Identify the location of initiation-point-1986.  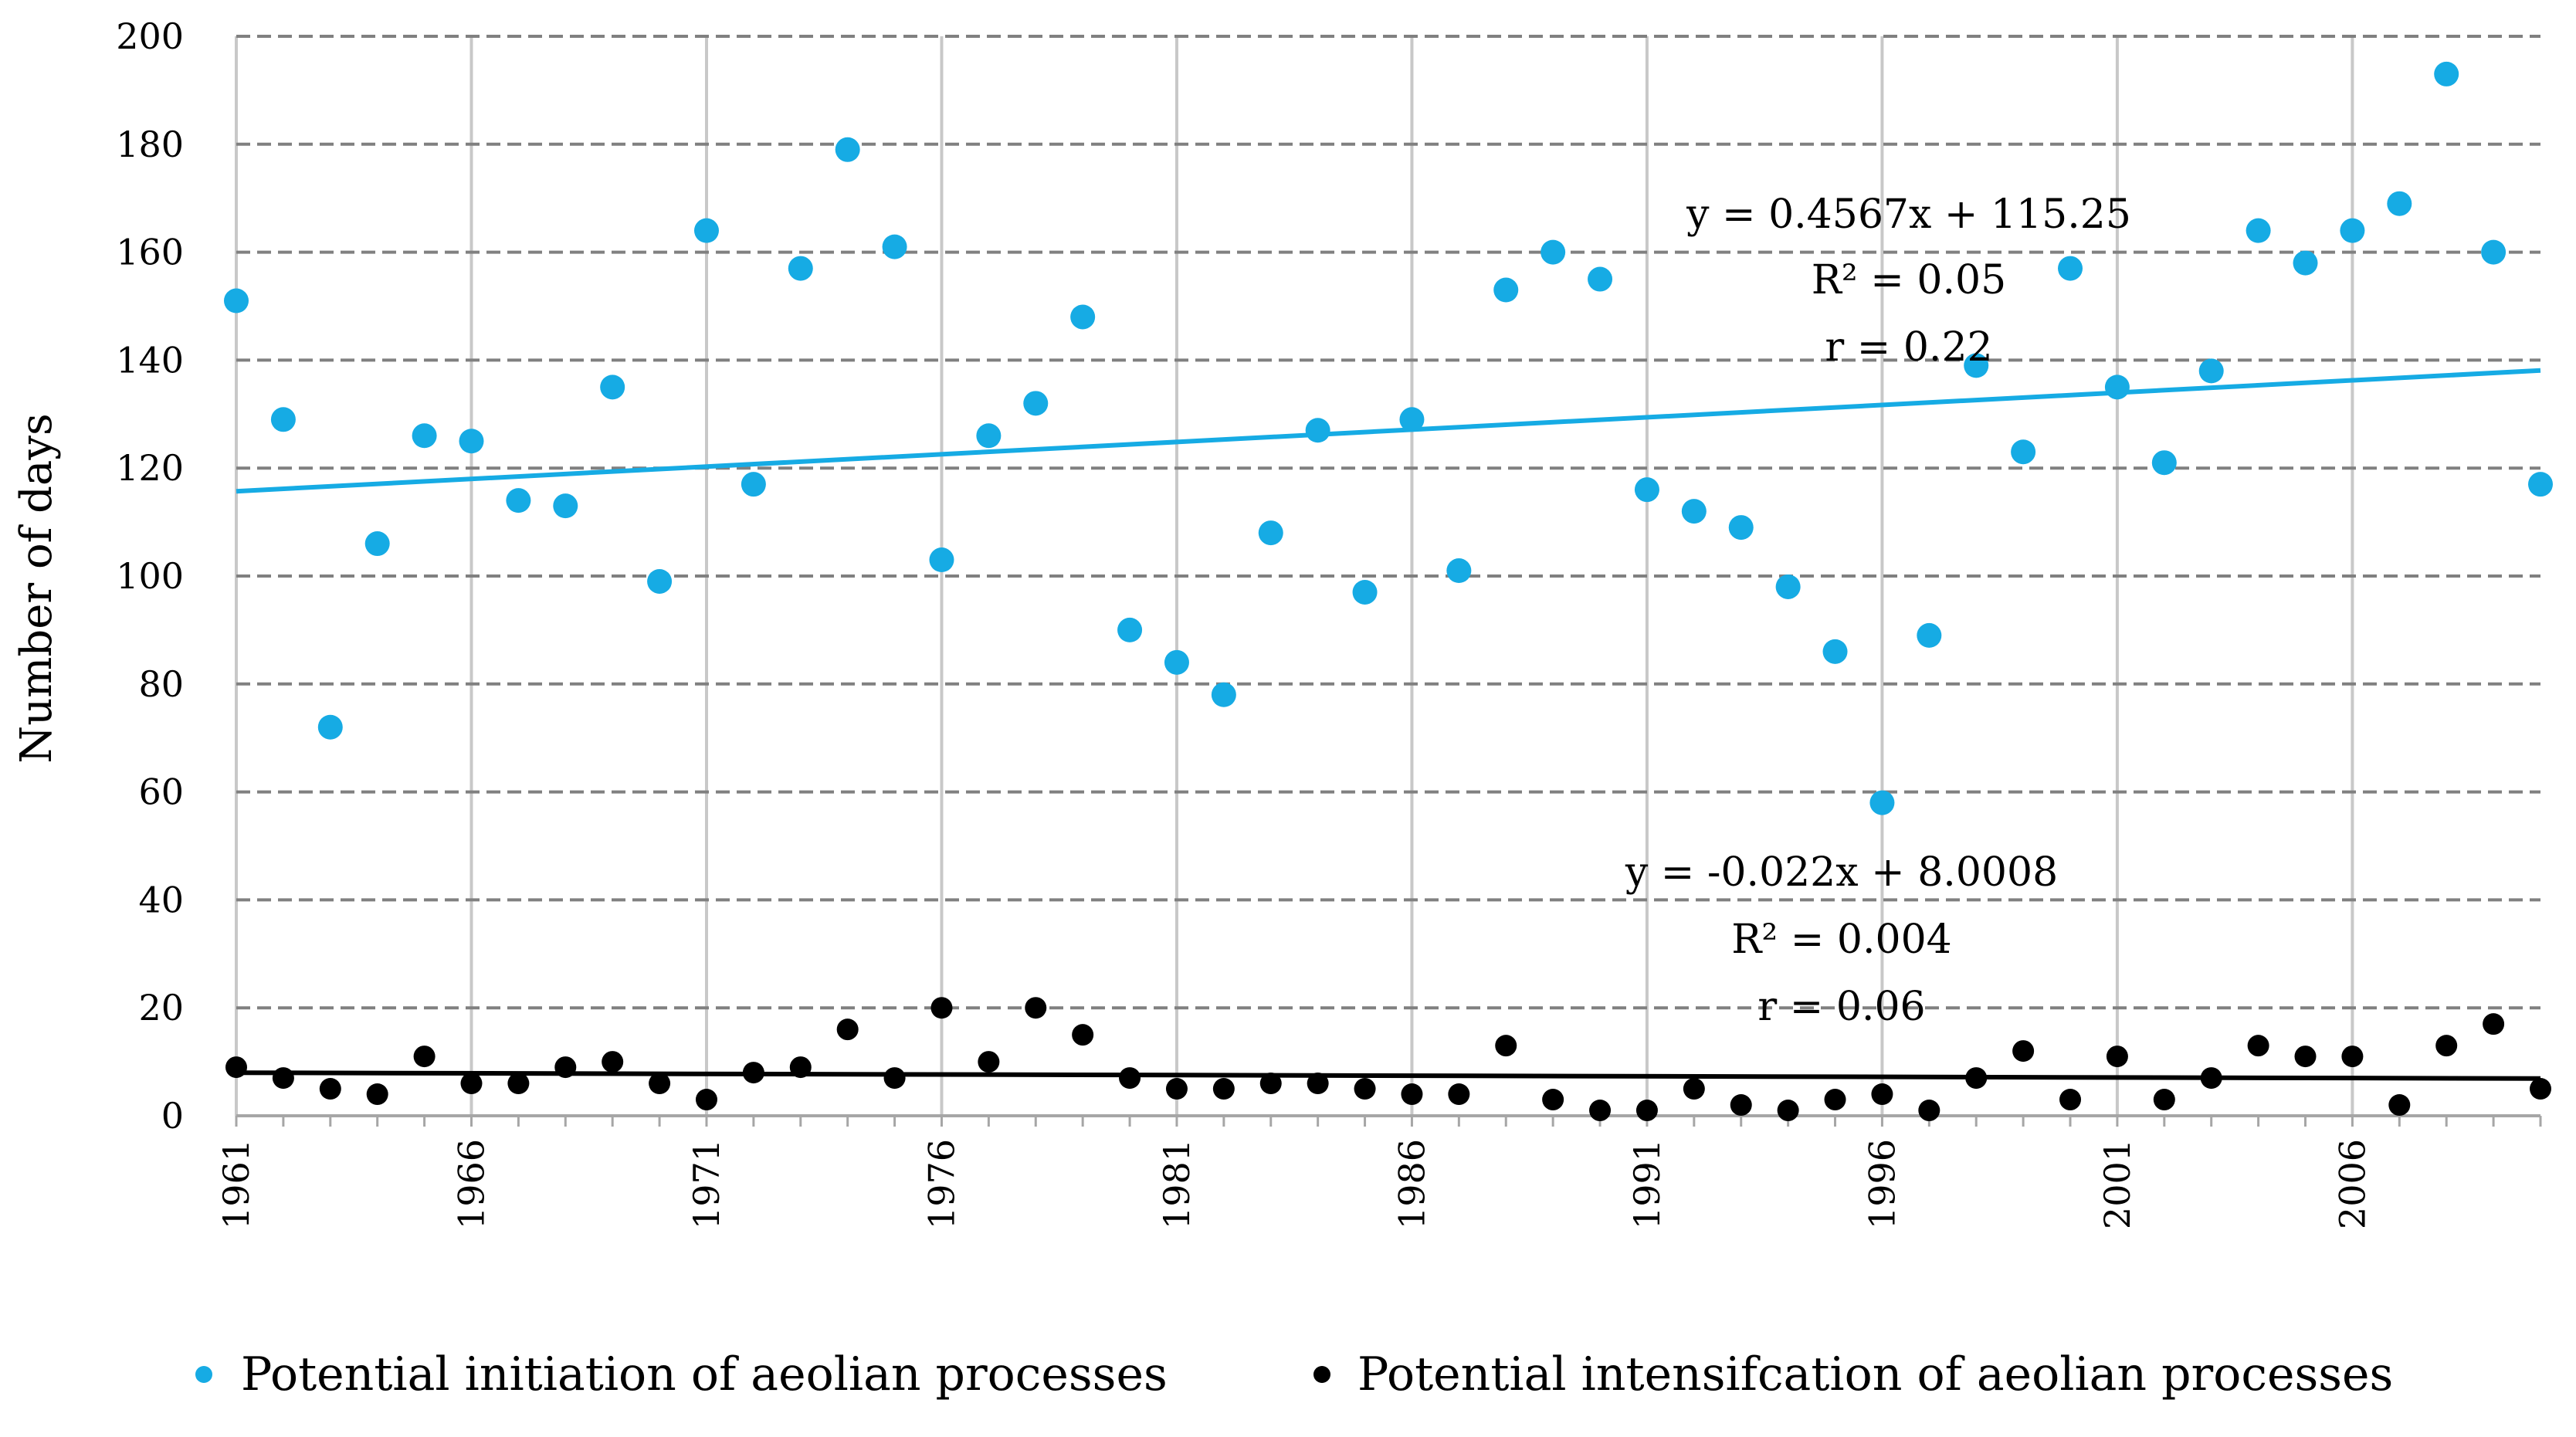
(1412, 419).